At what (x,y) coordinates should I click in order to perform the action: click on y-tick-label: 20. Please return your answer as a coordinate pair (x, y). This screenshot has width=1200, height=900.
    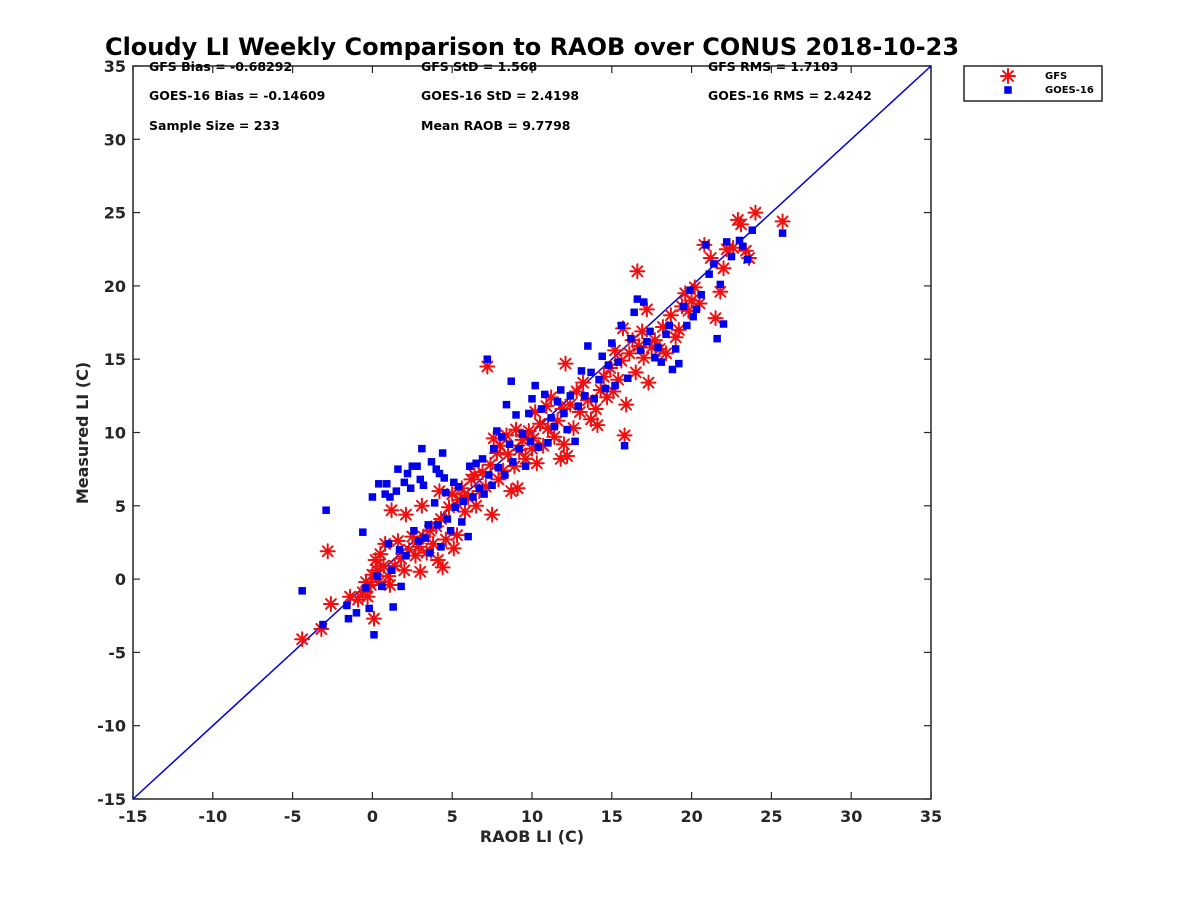
    Looking at the image, I should click on (115, 286).